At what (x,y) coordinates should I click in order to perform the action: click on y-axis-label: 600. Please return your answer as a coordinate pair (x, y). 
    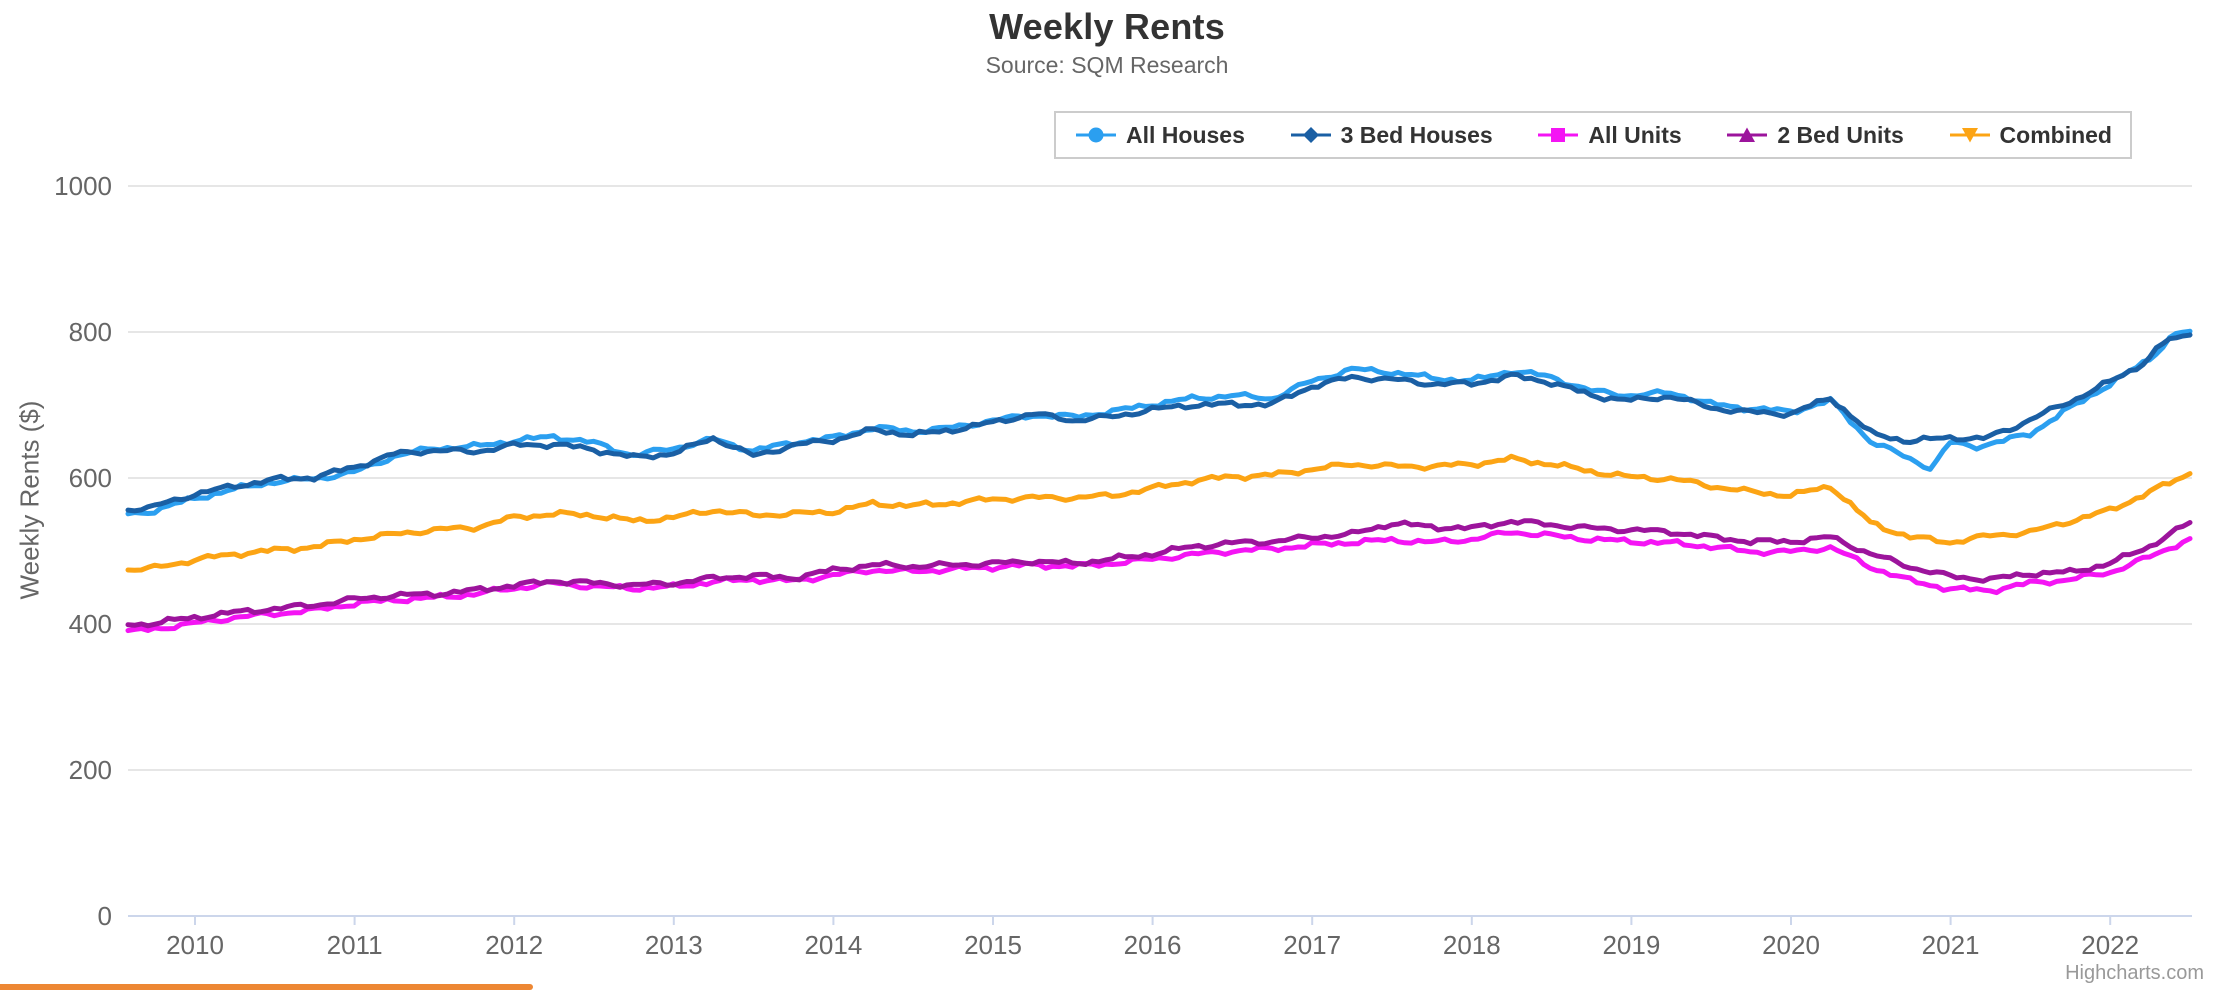
    Looking at the image, I should click on (90, 478).